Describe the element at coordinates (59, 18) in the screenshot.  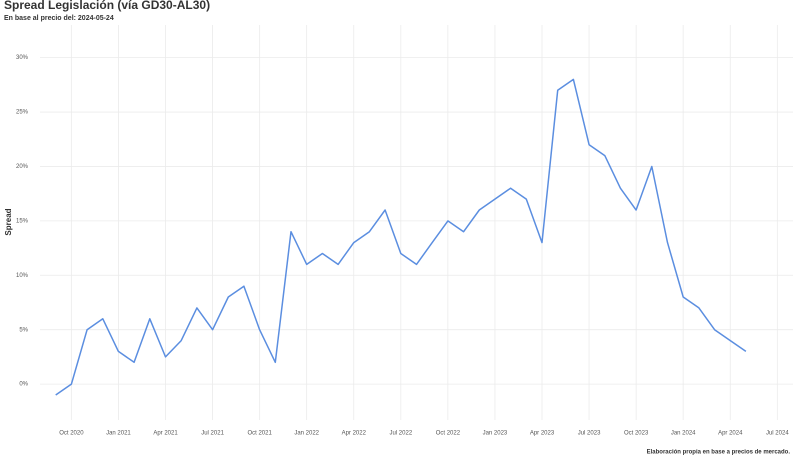
I see `chart-subtitle: En base al precio del: 2024-05-24` at that location.